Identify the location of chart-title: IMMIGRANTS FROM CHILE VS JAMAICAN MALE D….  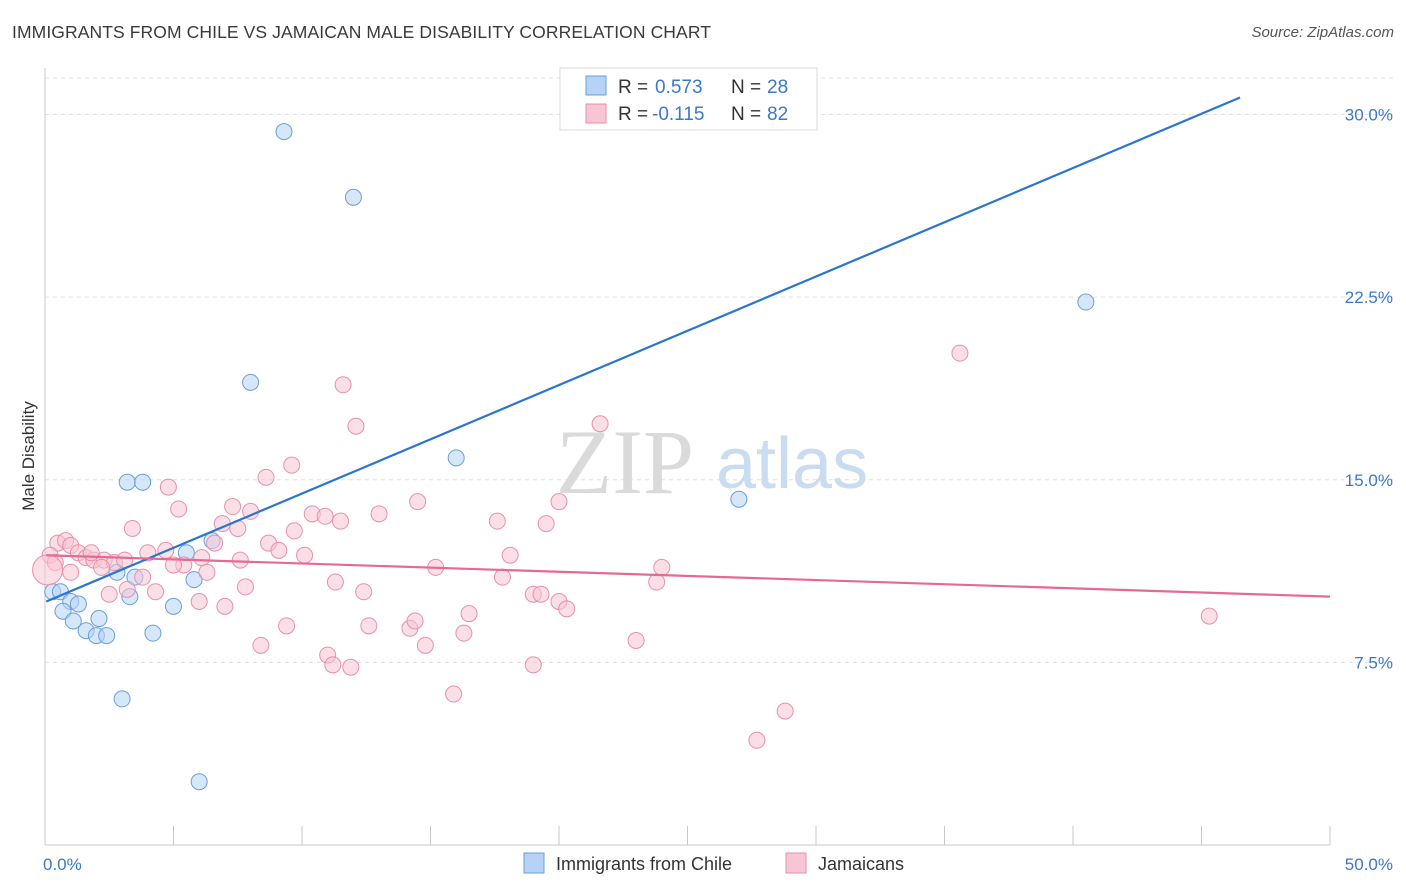
(362, 32).